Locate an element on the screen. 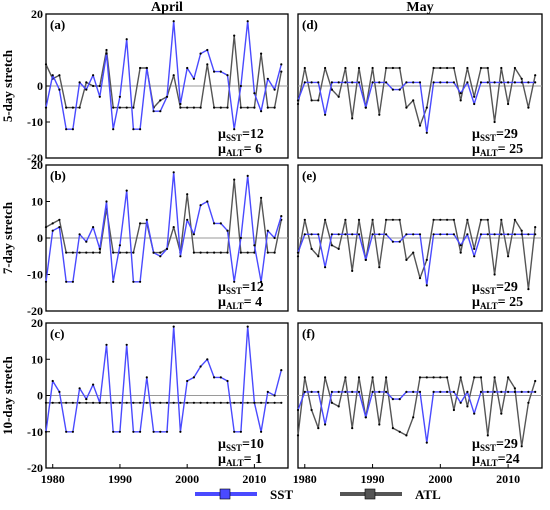 This screenshot has width=550, height=510. mu-sst-subscript: SST is located at coordinates (234, 138).